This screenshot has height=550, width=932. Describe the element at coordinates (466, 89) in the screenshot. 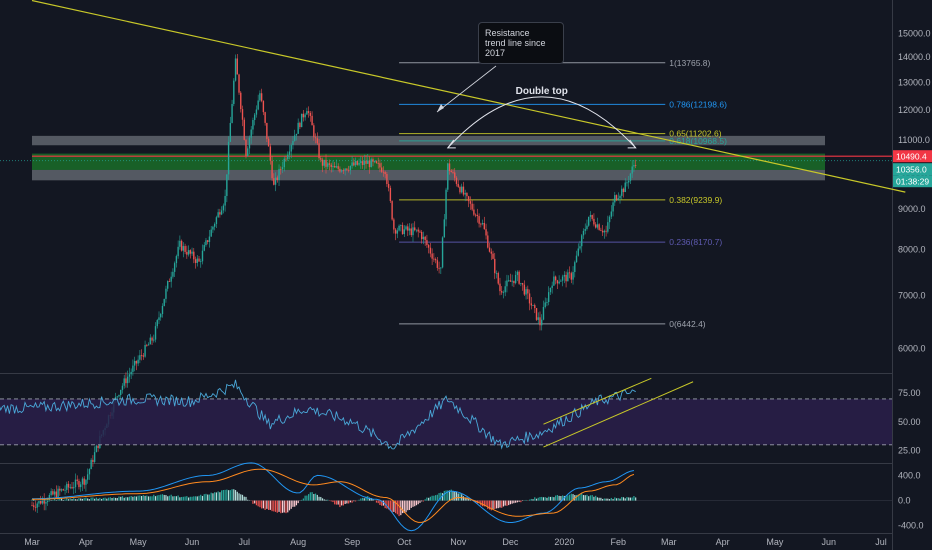

I see `annotation-pointer` at that location.